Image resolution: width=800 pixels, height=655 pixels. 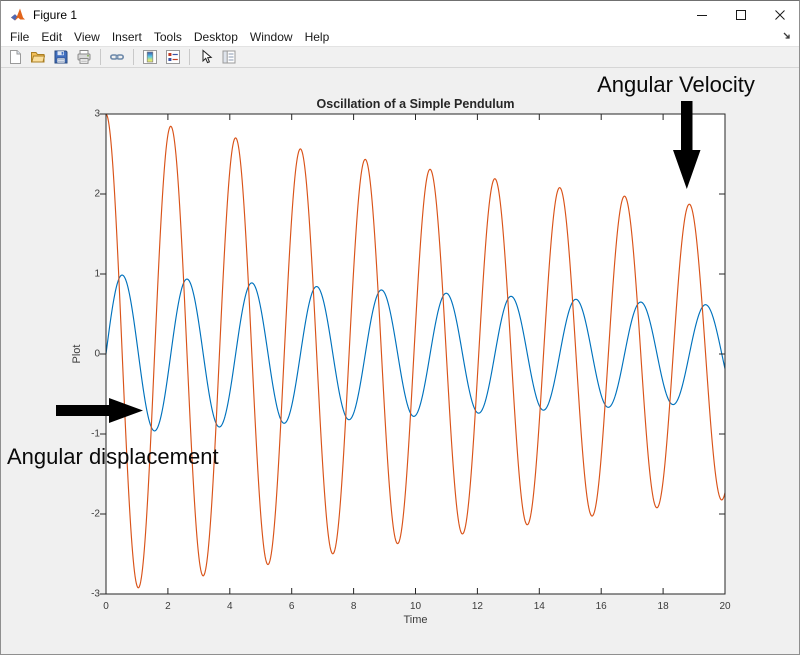 What do you see at coordinates (229, 57) in the screenshot?
I see `property-inspector-icon` at bounding box center [229, 57].